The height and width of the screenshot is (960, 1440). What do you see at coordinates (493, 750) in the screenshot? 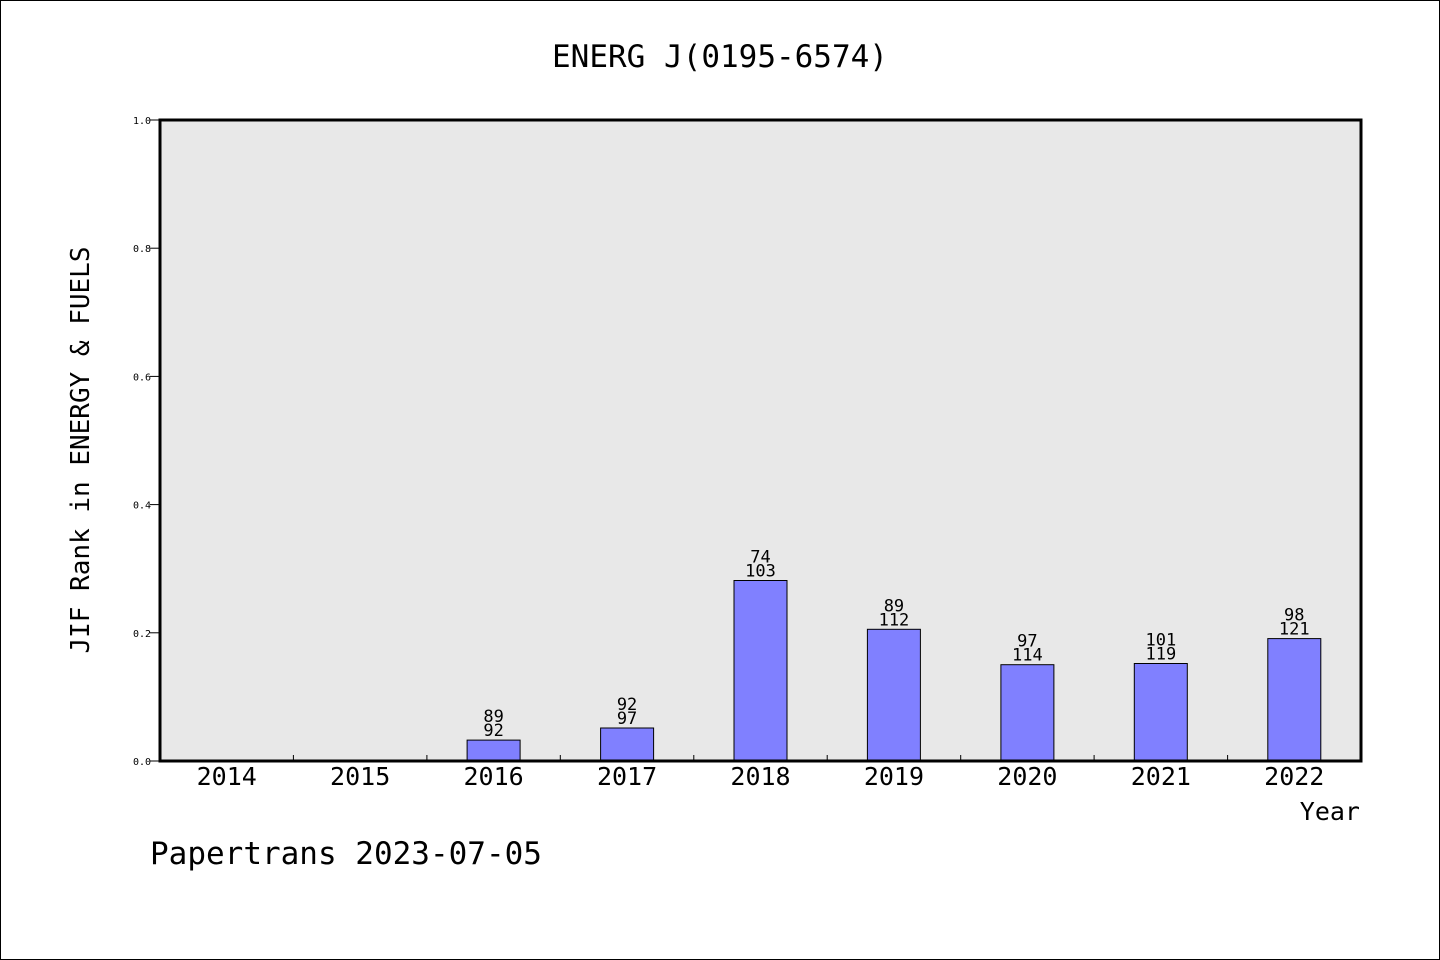
I see `bar-2016` at bounding box center [493, 750].